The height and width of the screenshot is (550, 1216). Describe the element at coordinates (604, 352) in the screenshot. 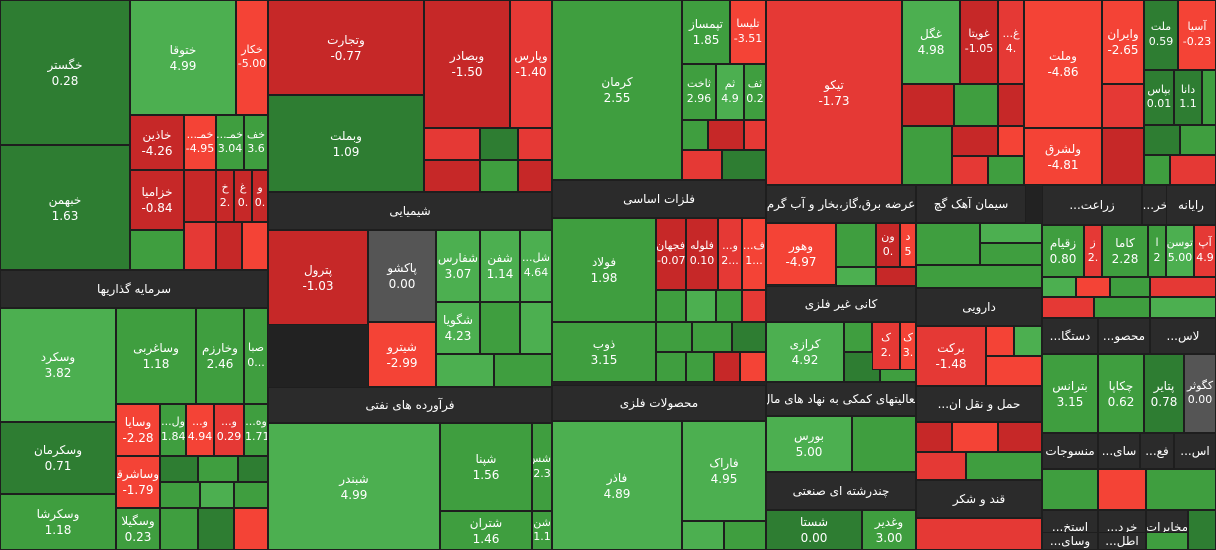

I see `stock-tile: ذوب 3.15` at that location.